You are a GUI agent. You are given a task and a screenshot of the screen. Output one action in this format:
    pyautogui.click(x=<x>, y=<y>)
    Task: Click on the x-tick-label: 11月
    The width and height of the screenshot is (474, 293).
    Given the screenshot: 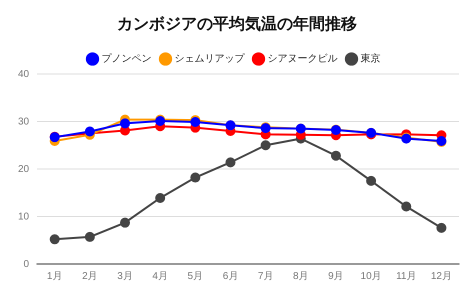 What is the action you would take?
    pyautogui.click(x=406, y=276)
    